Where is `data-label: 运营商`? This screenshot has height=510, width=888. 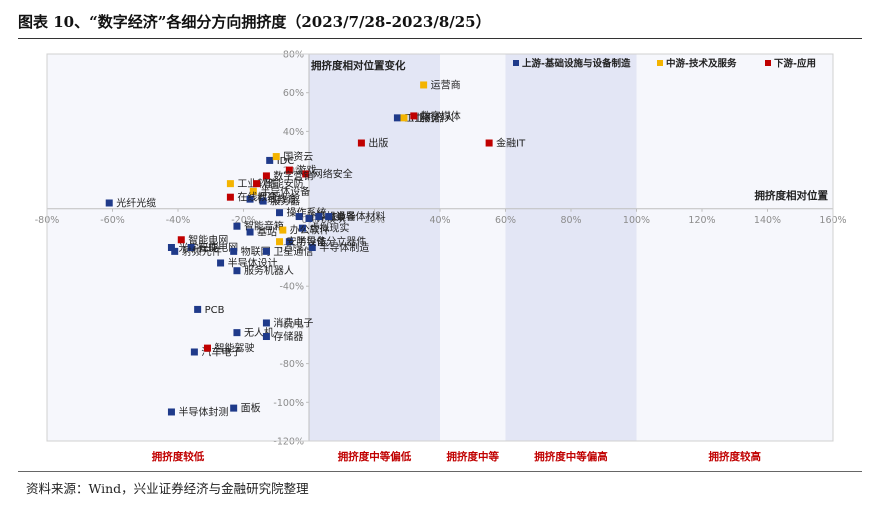 data-label: 运营商 is located at coordinates (446, 84).